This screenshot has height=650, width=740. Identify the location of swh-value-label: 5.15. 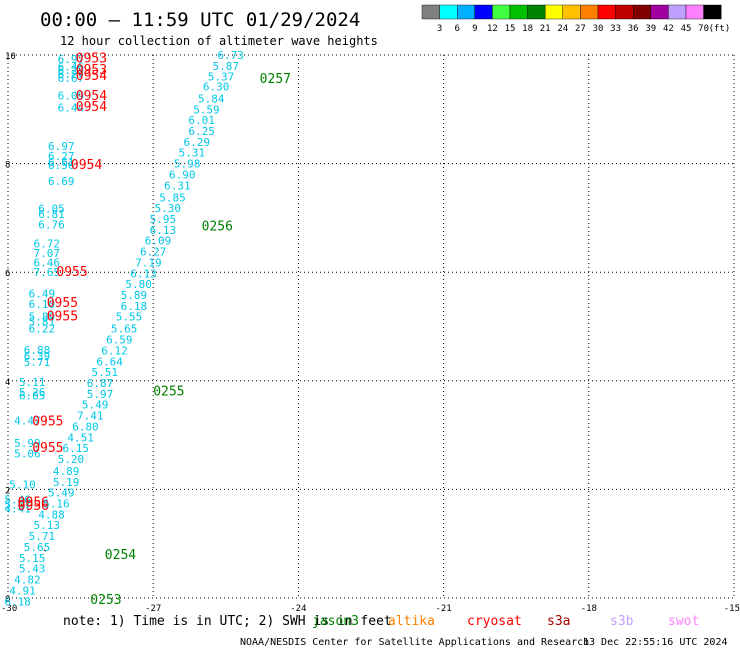
(32, 558).